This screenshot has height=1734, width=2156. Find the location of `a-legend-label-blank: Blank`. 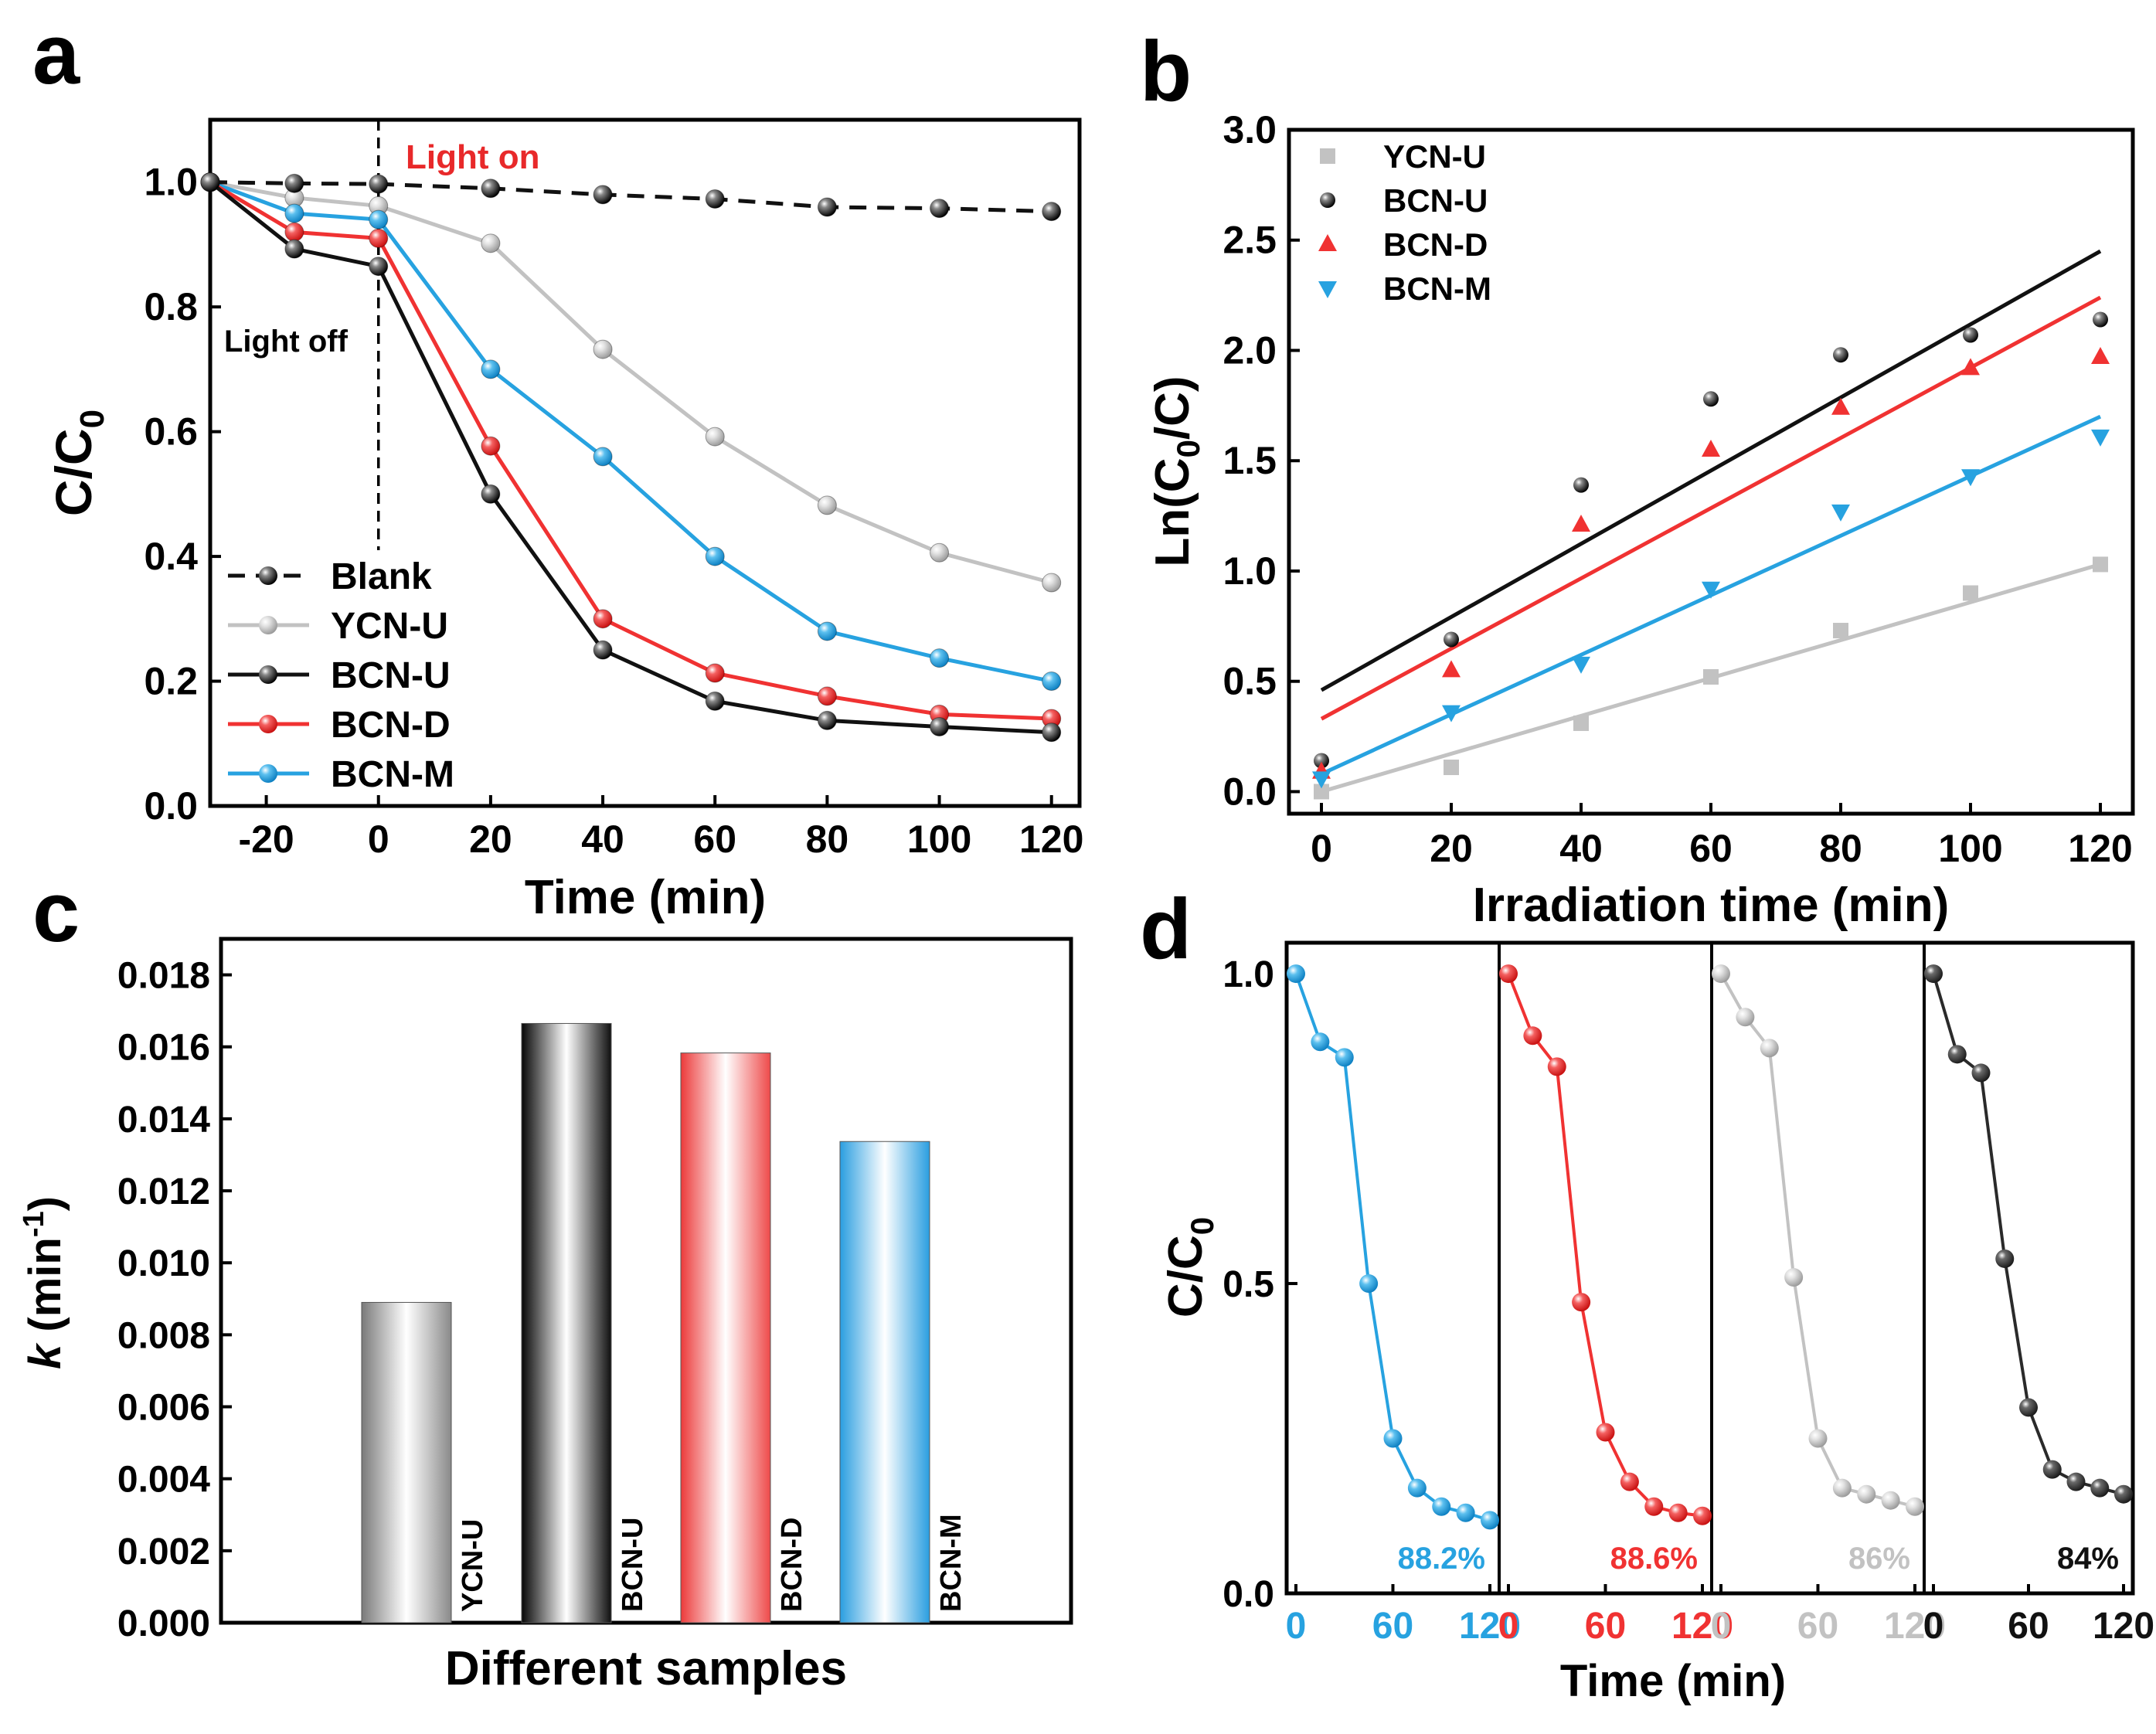

a-legend-label-blank: Blank is located at coordinates (382, 576).